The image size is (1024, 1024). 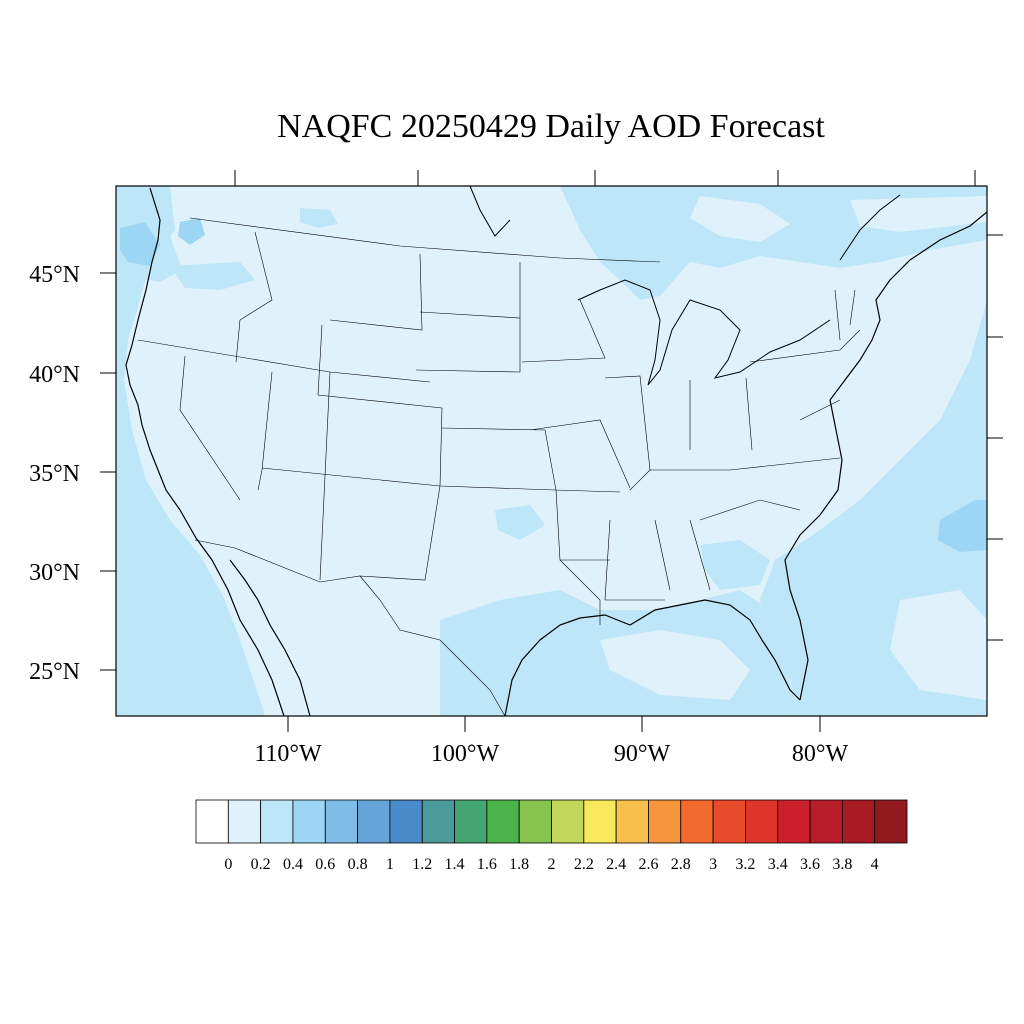 What do you see at coordinates (605, 178) in the screenshot?
I see `top-ticks` at bounding box center [605, 178].